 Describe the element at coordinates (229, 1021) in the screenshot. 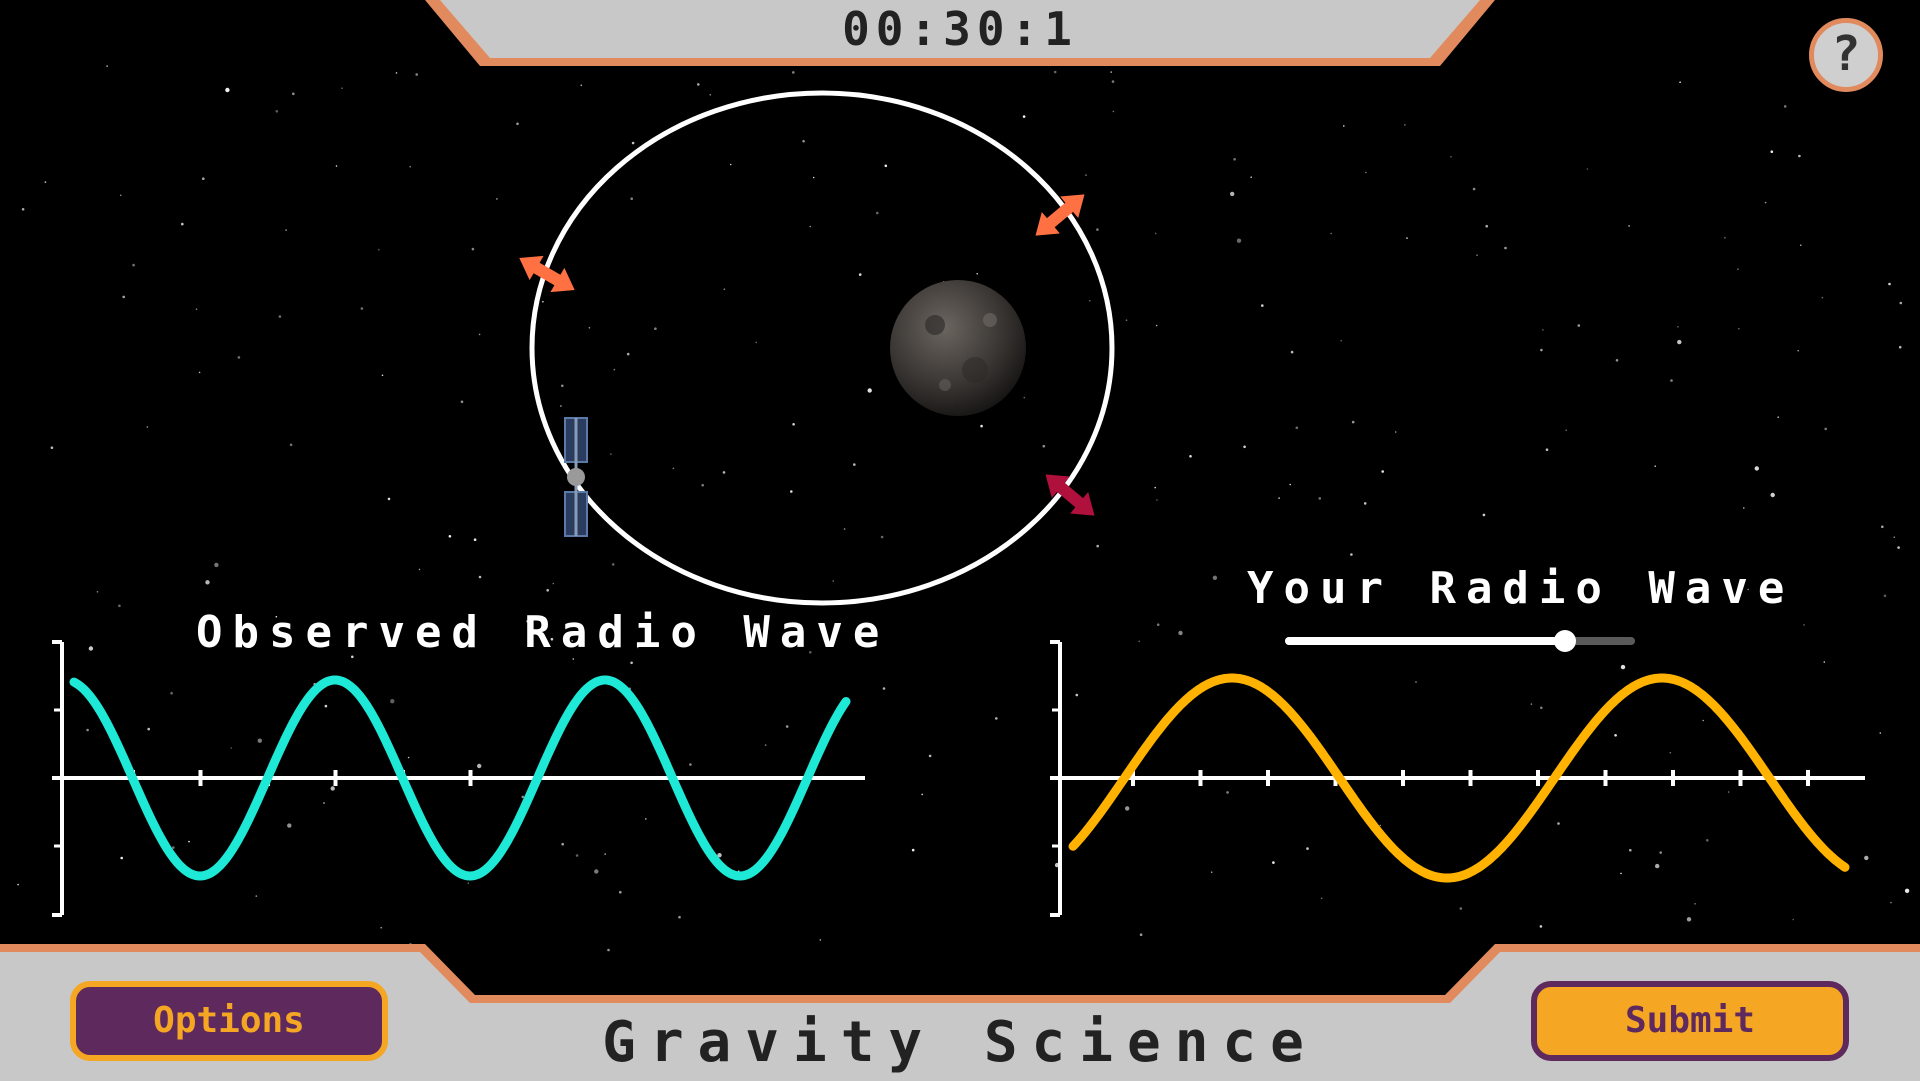

I see `options-button: Options` at that location.